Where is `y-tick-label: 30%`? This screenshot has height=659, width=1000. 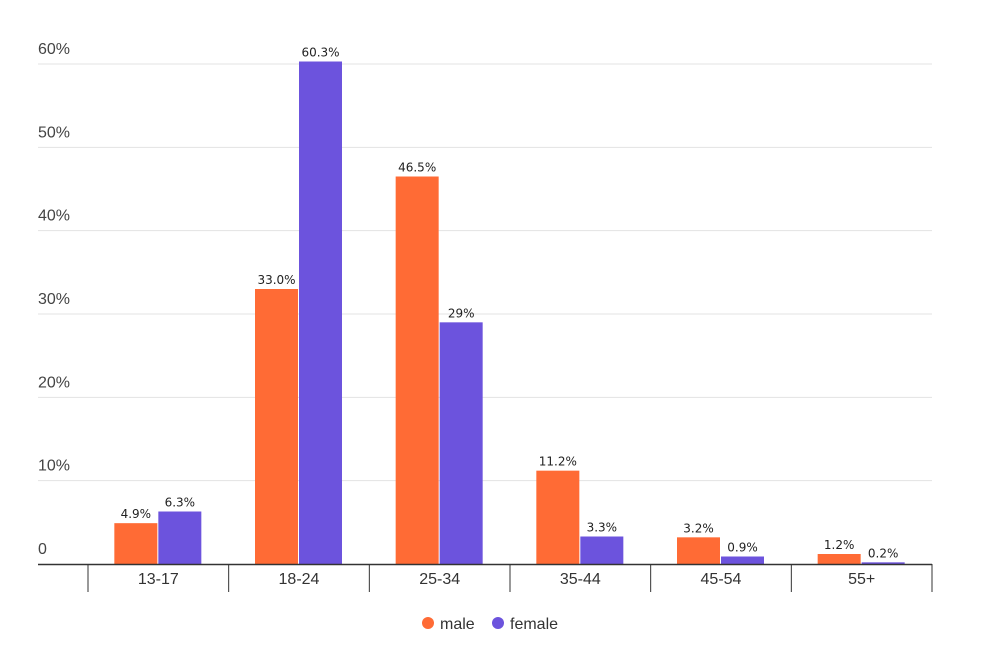
y-tick-label: 30% is located at coordinates (54, 299).